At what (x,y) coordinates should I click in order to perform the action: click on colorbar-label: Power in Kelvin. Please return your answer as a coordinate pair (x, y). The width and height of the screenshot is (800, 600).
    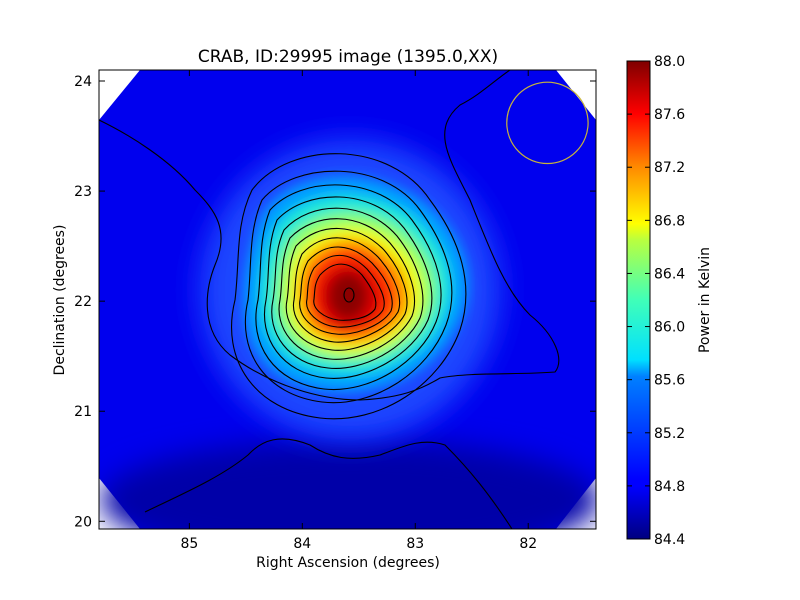
    Looking at the image, I should click on (705, 300).